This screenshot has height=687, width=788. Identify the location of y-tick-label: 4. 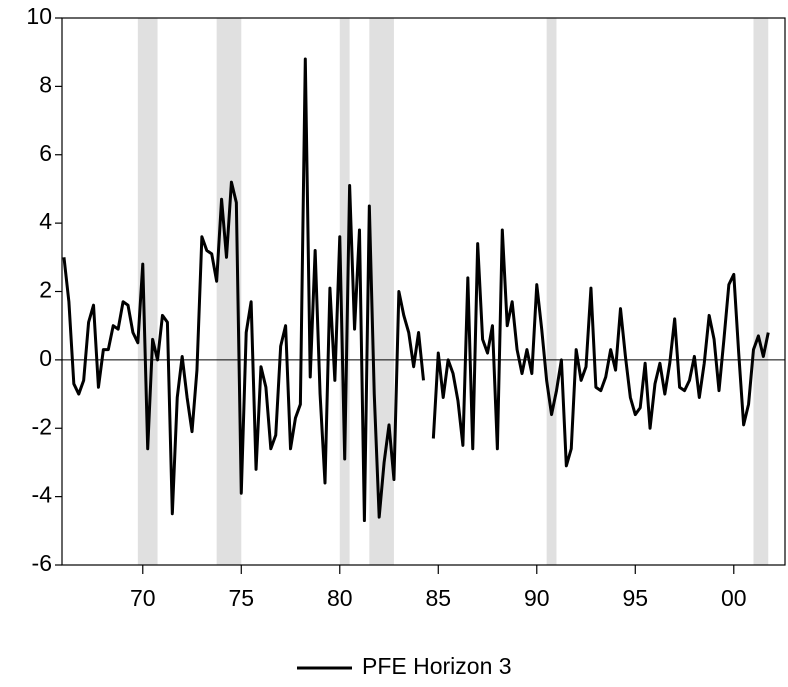
(45, 221).